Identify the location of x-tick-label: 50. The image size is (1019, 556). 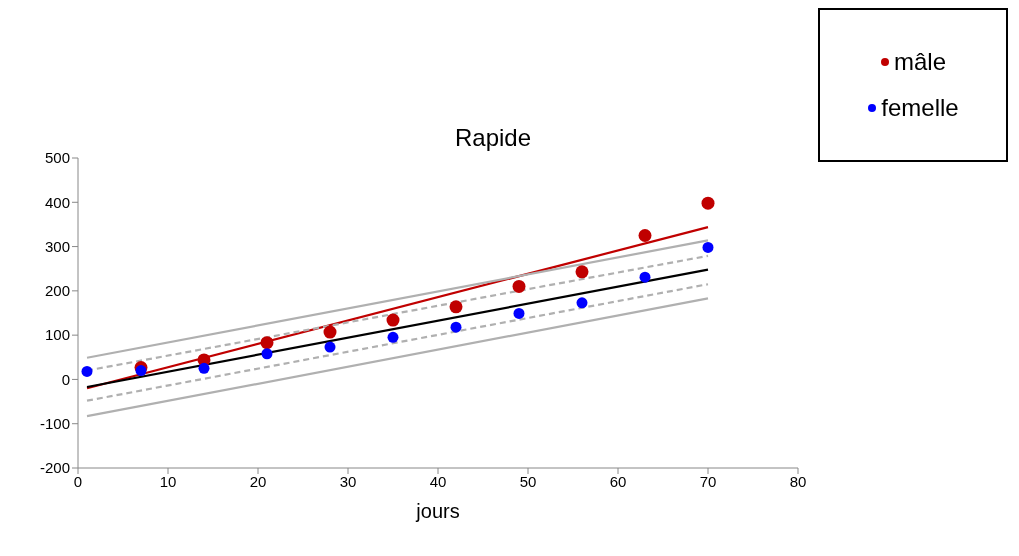
(528, 481).